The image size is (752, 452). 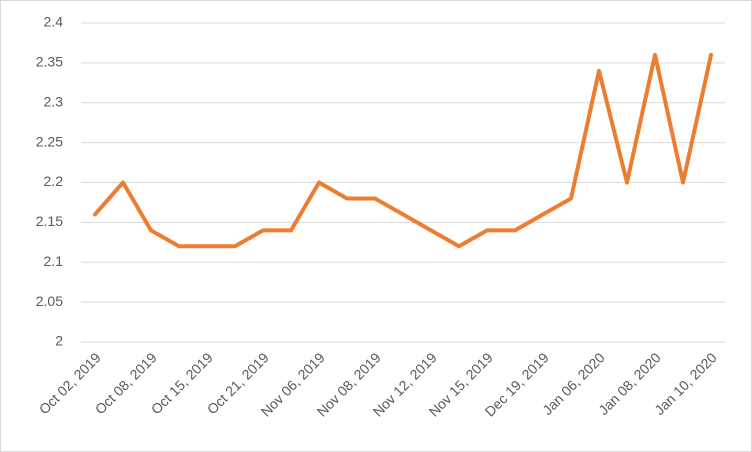 I want to click on y-tick-label: 2.4, so click(x=54, y=22).